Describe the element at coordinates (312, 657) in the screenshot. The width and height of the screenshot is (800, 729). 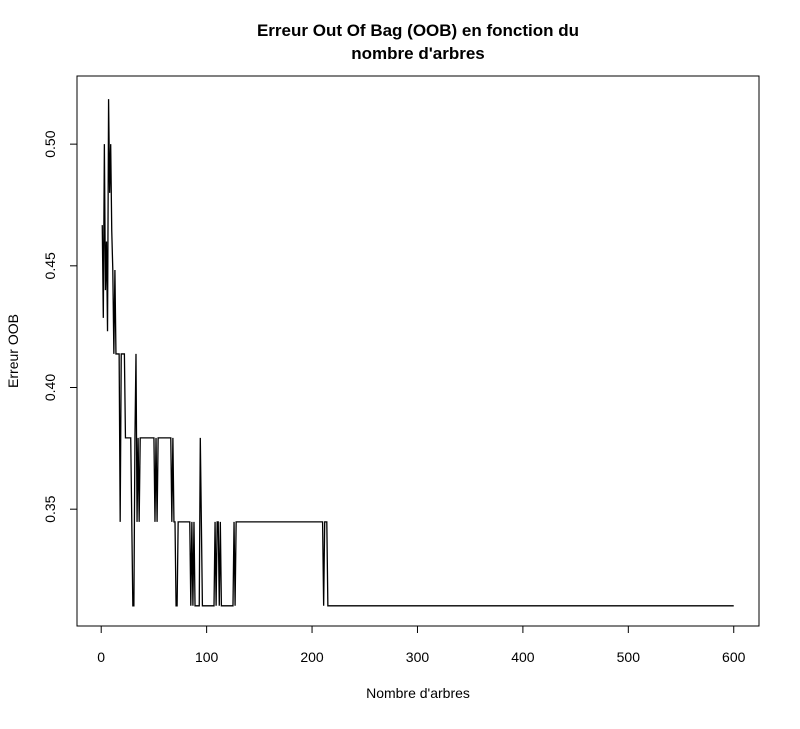
I see `x-tick-label: 200` at that location.